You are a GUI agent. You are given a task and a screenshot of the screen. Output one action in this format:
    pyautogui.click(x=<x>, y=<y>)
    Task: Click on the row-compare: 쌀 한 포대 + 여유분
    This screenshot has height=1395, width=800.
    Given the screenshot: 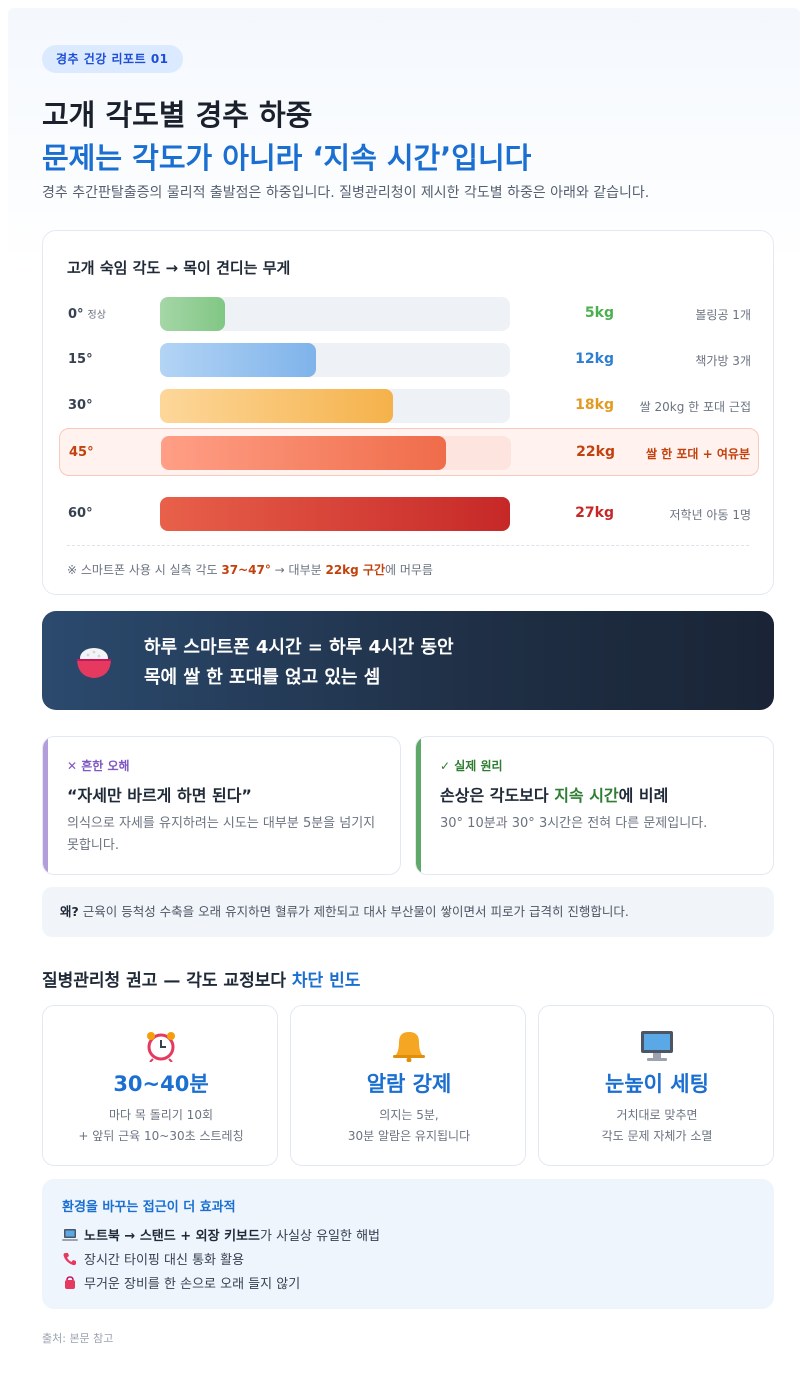 What is the action you would take?
    pyautogui.click(x=697, y=454)
    